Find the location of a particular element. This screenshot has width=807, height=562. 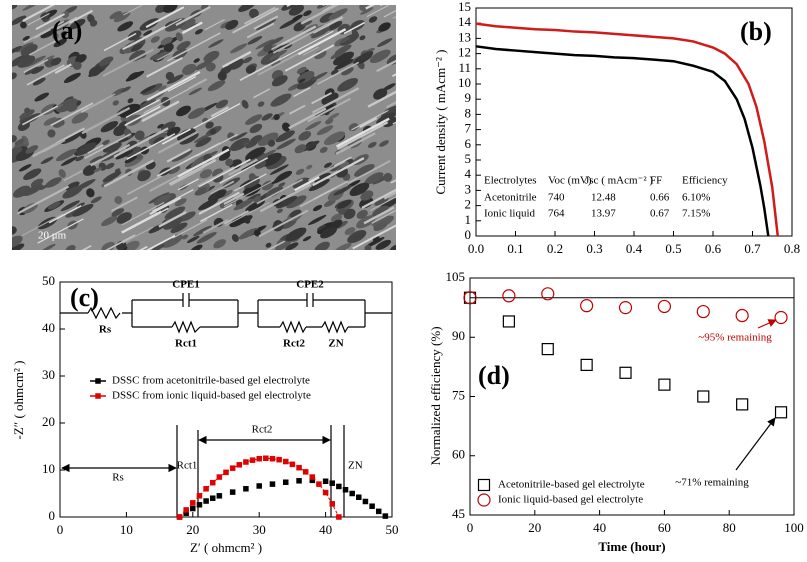

y-tick-label: 8 is located at coordinates (468, 112).